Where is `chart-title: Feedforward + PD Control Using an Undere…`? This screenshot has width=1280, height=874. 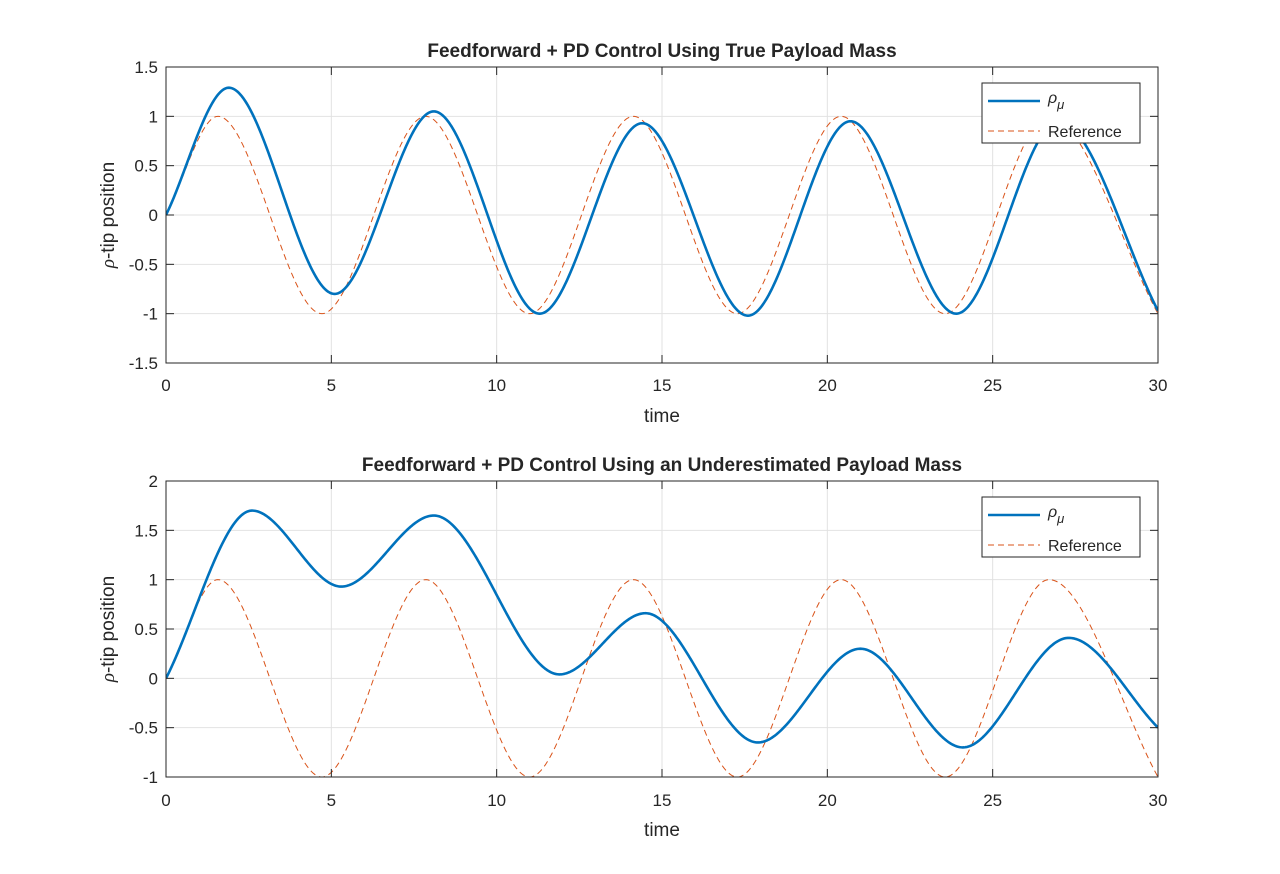 chart-title: Feedforward + PD Control Using an Undere… is located at coordinates (662, 465).